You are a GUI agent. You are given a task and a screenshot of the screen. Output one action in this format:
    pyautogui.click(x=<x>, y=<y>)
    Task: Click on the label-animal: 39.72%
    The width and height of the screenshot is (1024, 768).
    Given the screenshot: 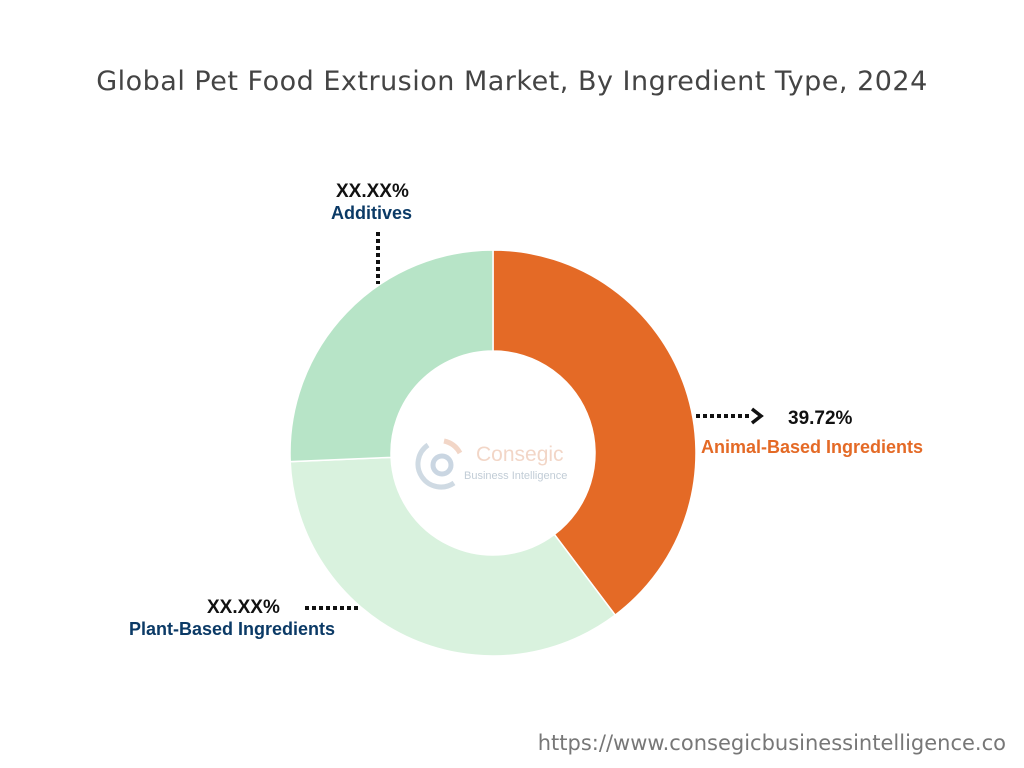 What is the action you would take?
    pyautogui.click(x=820, y=419)
    